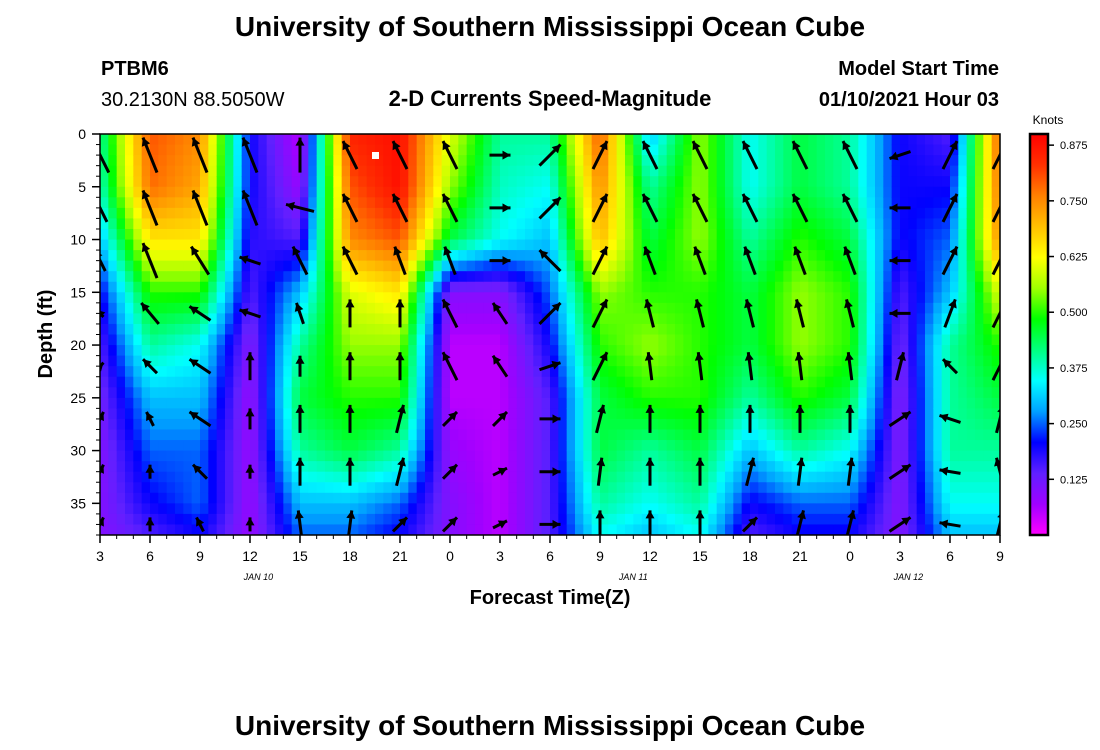 The image size is (1100, 750). I want to click on y-tick-label: 25, so click(78, 398).